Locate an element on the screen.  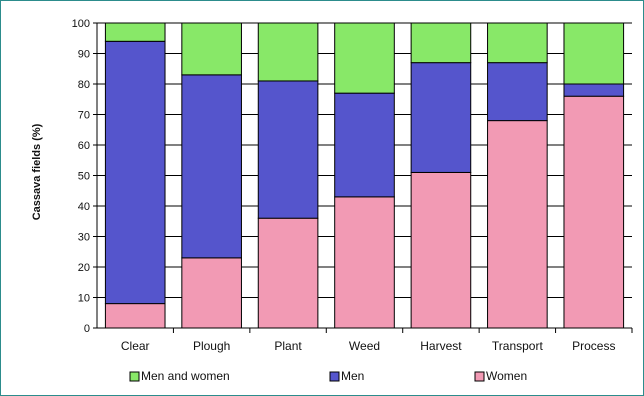
x-tick-label: Process is located at coordinates (593, 346).